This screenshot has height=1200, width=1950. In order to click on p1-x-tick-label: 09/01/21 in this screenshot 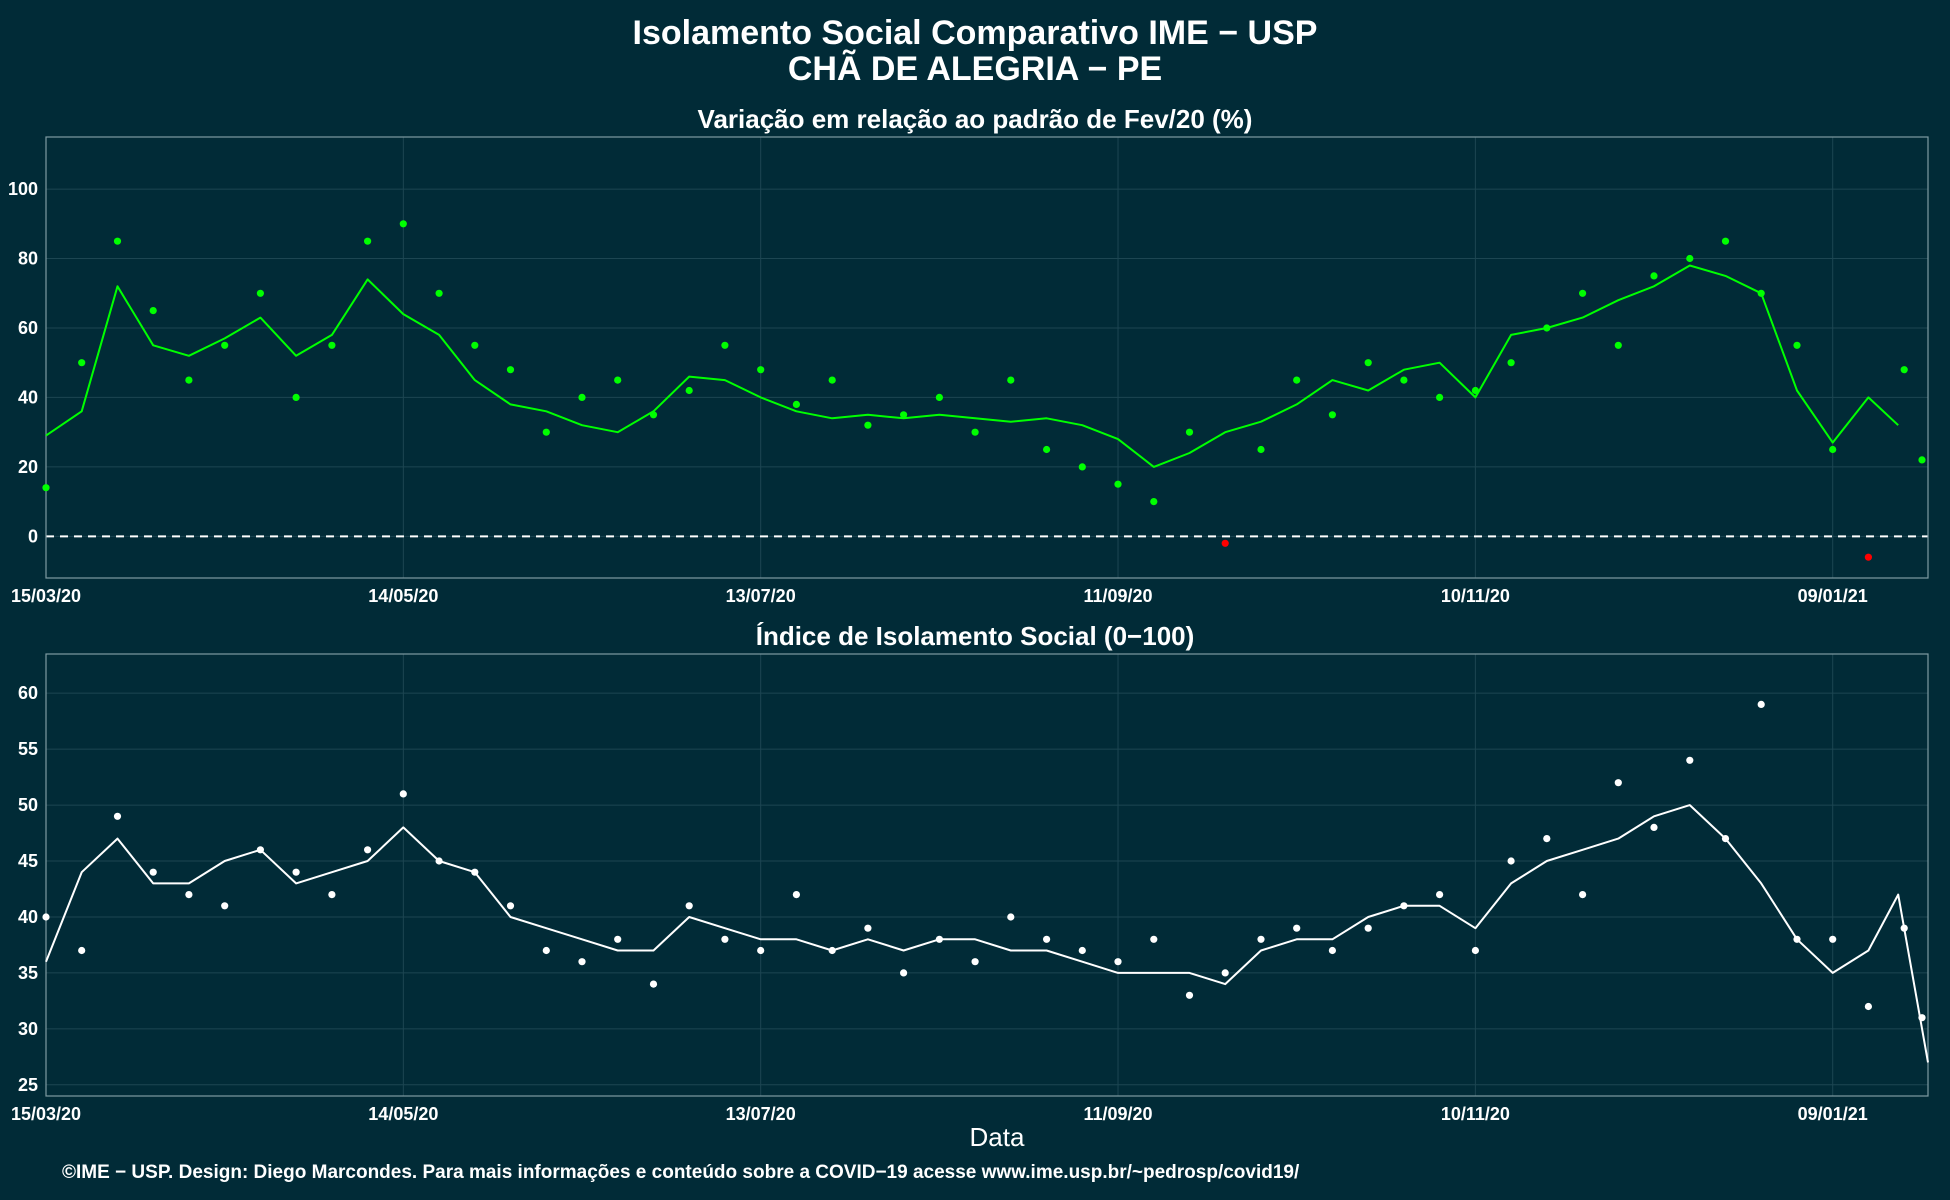, I will do `click(1833, 596)`.